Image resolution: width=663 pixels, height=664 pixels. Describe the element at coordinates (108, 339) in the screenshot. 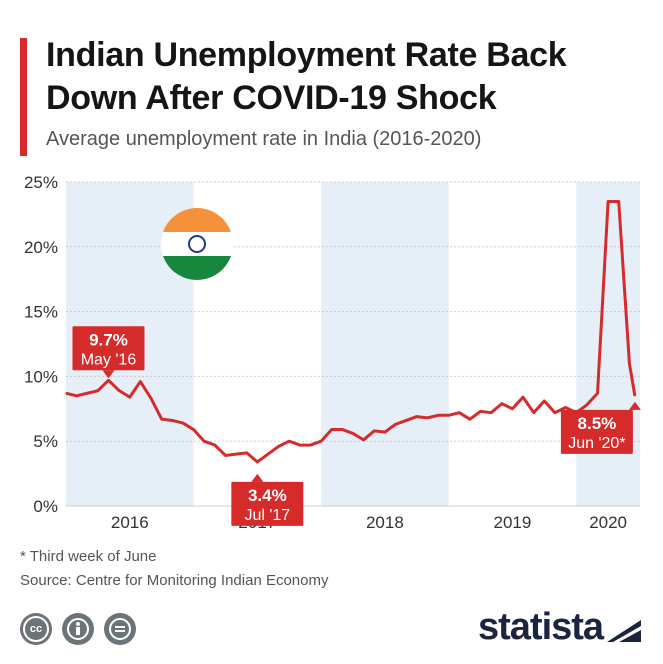

I see `annotation-value: 9.7%` at that location.